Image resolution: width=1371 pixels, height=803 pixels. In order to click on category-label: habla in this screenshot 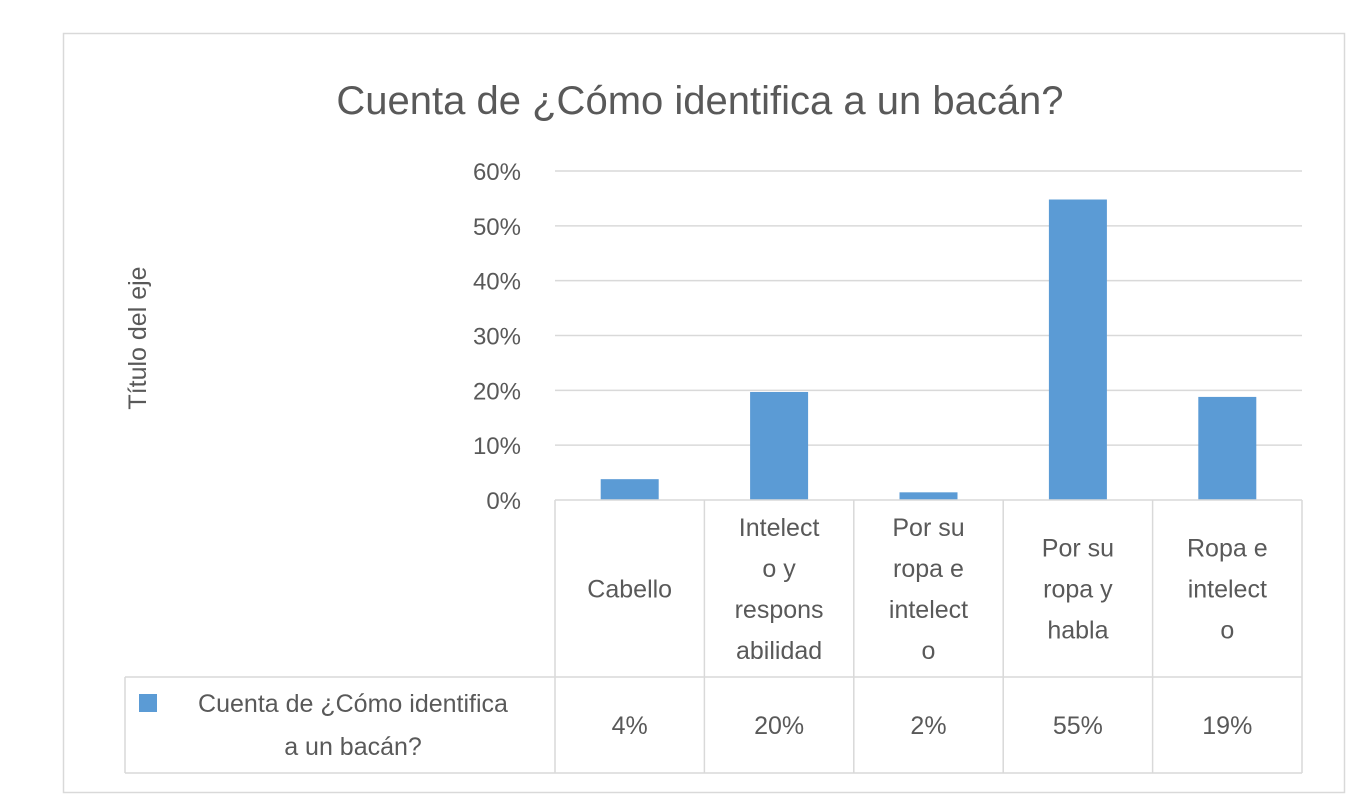, I will do `click(1077, 631)`.